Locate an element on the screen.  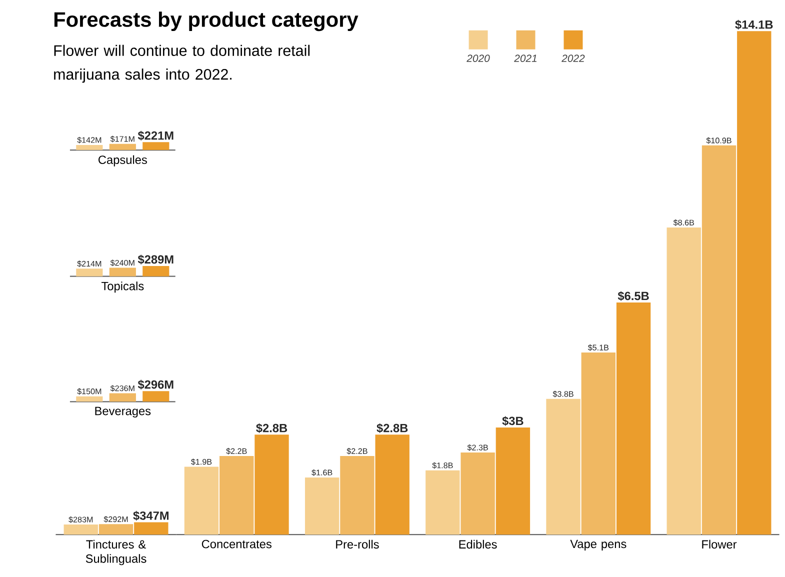
data-label: $240M is located at coordinates (122, 262).